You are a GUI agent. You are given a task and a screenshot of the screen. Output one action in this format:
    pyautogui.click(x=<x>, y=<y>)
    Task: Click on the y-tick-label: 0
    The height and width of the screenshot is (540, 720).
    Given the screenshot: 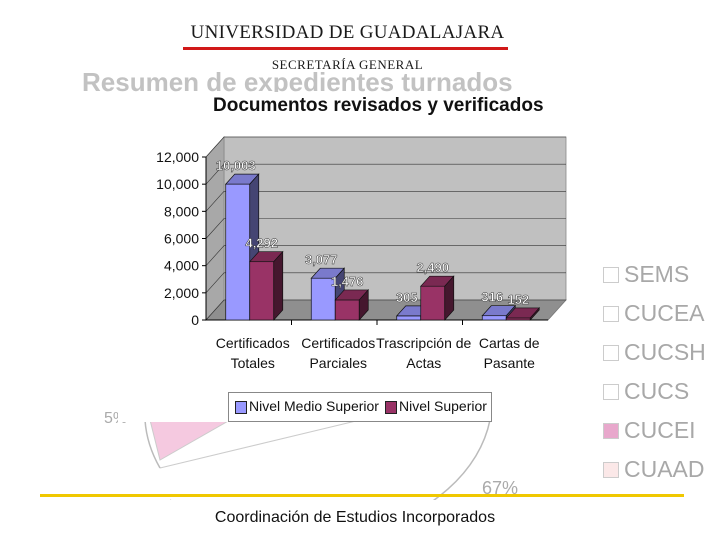 What is the action you would take?
    pyautogui.click(x=195, y=320)
    